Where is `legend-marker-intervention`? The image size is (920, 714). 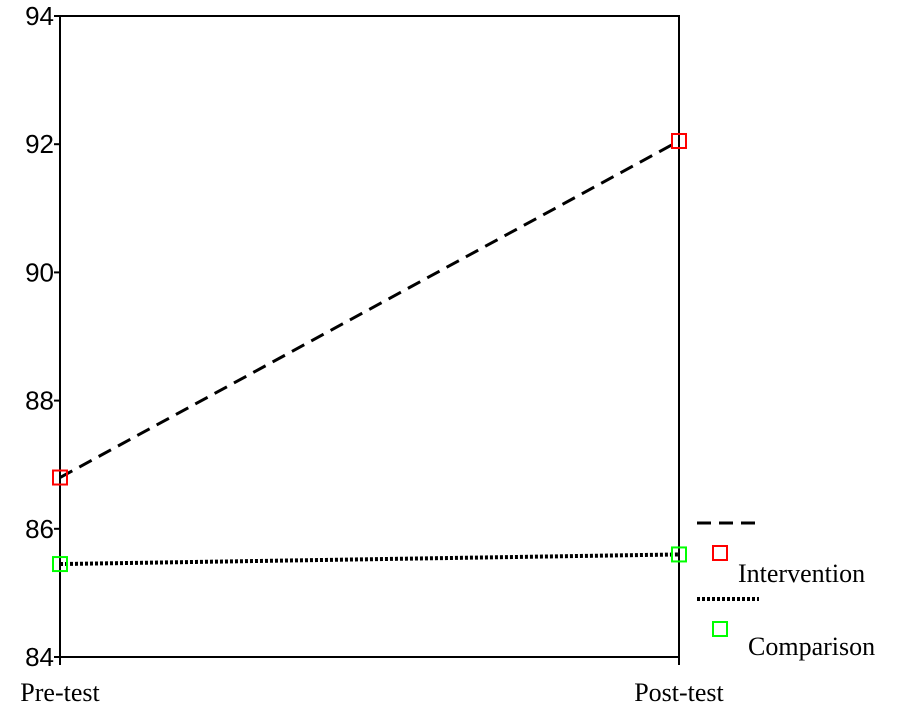 legend-marker-intervention is located at coordinates (720, 553).